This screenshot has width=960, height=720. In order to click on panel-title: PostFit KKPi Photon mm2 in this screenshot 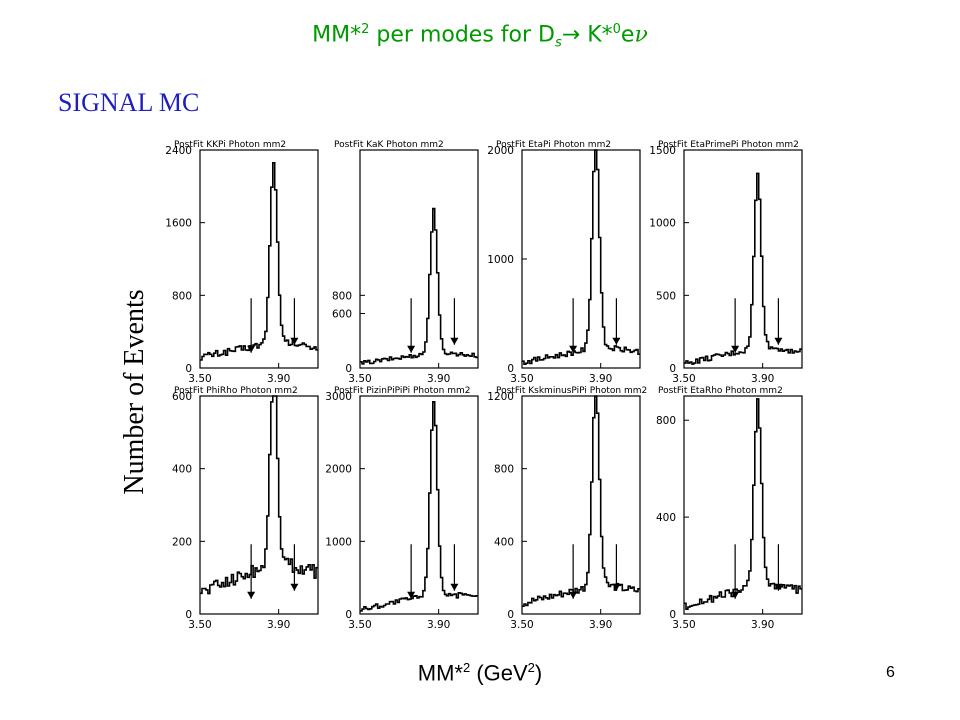, I will do `click(230, 145)`.